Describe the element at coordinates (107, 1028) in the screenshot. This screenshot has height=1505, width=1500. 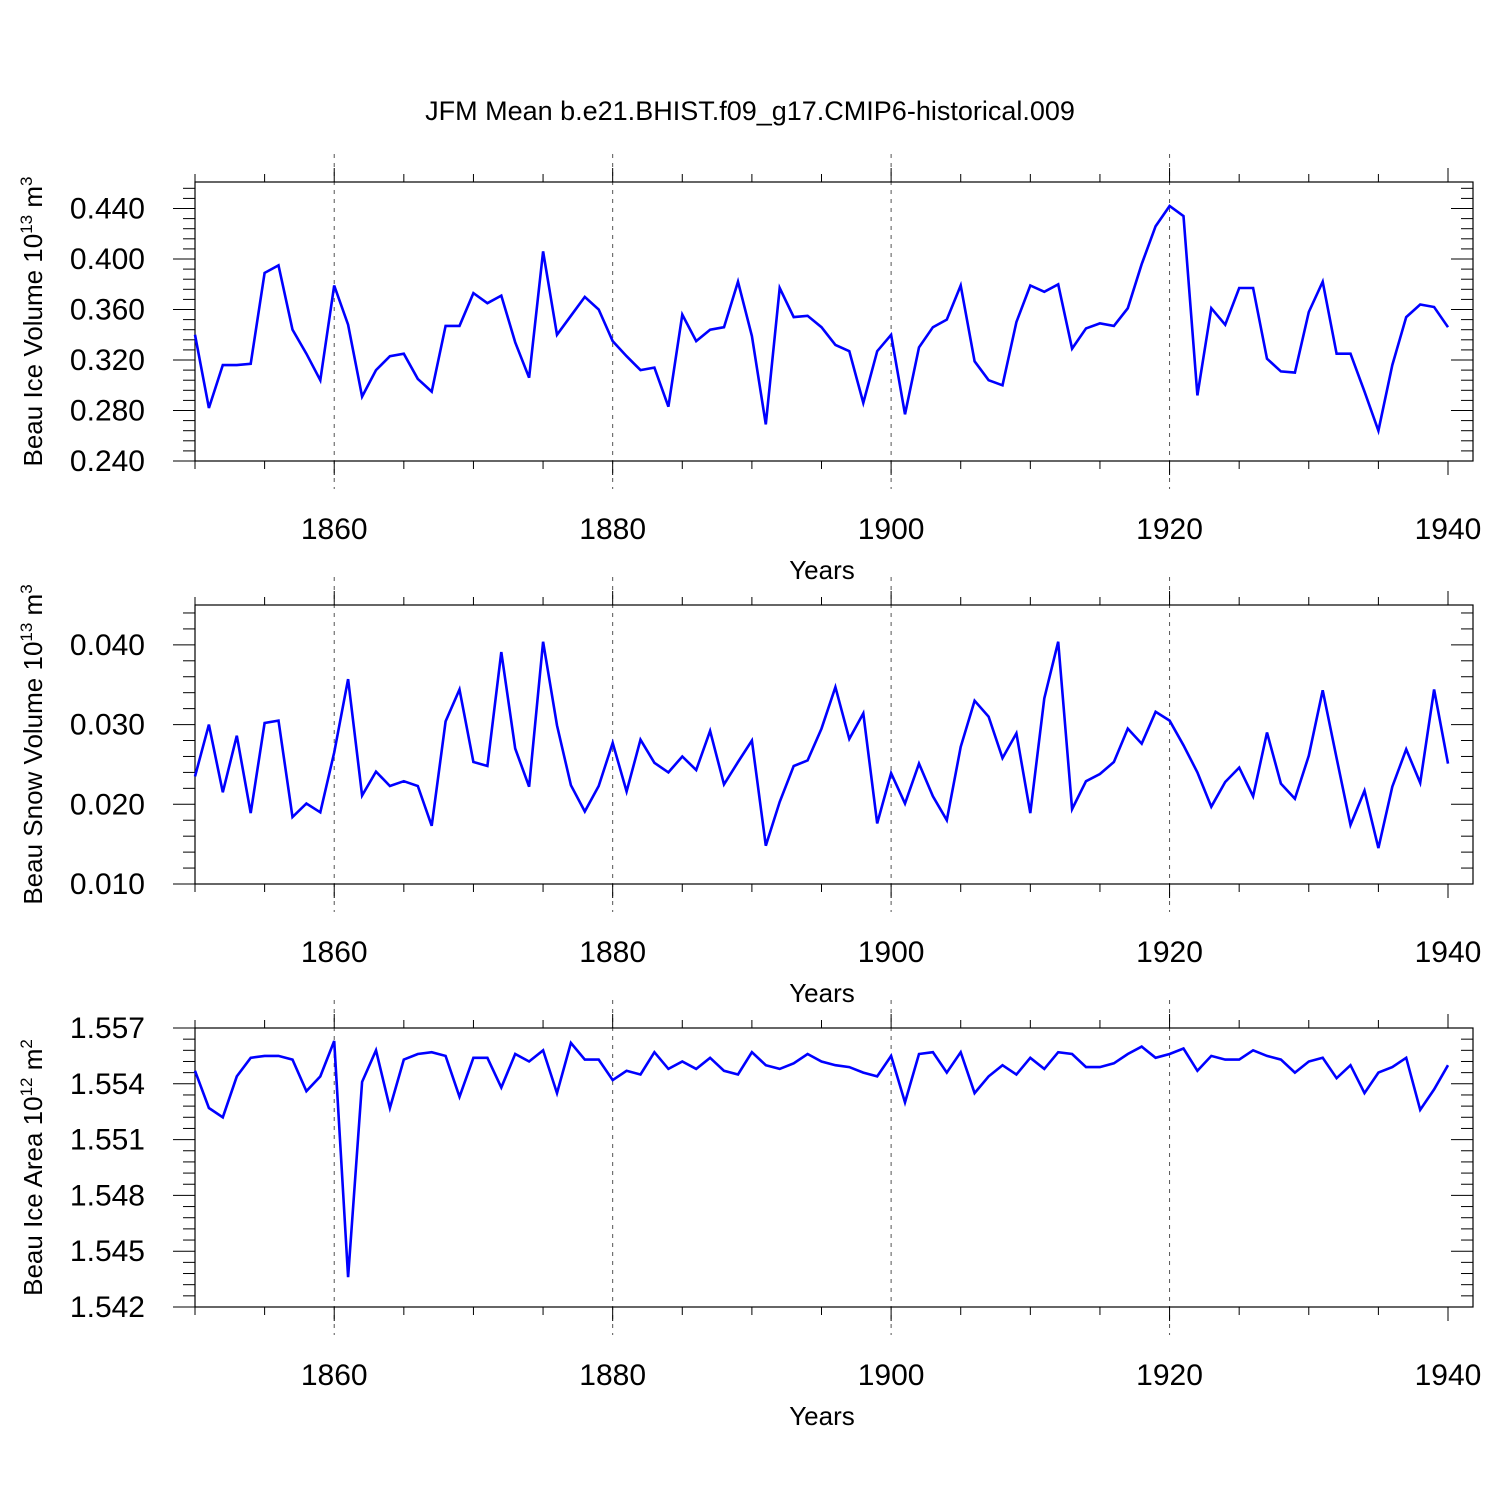
I see `y-tick-label: 1.557` at that location.